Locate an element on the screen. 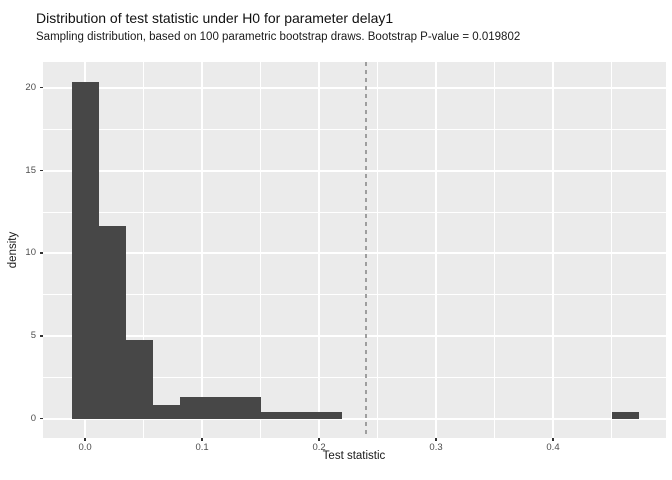 Image resolution: width=672 pixels, height=480 pixels. x-tick-label: 0.1 is located at coordinates (202, 447).